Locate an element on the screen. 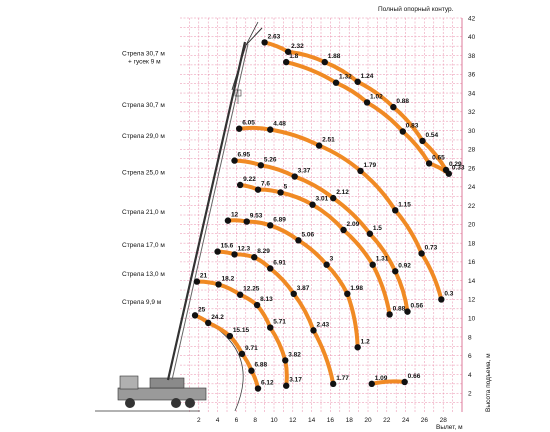 Image resolution: width=550 pixels, height=432 pixels. data-label: 4.48 is located at coordinates (279, 124).